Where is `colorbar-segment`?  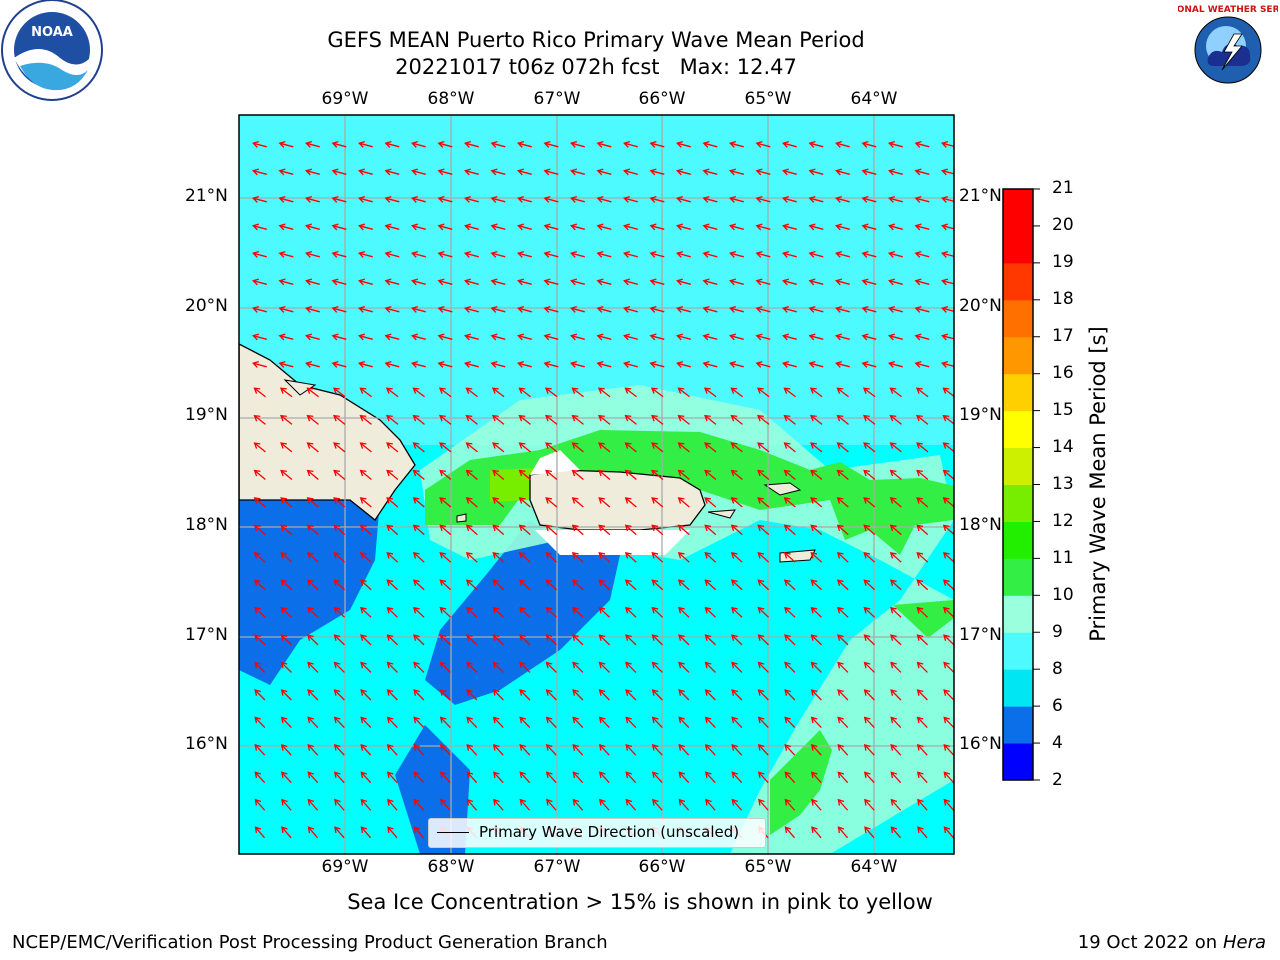 colorbar-segment is located at coordinates (1018, 651).